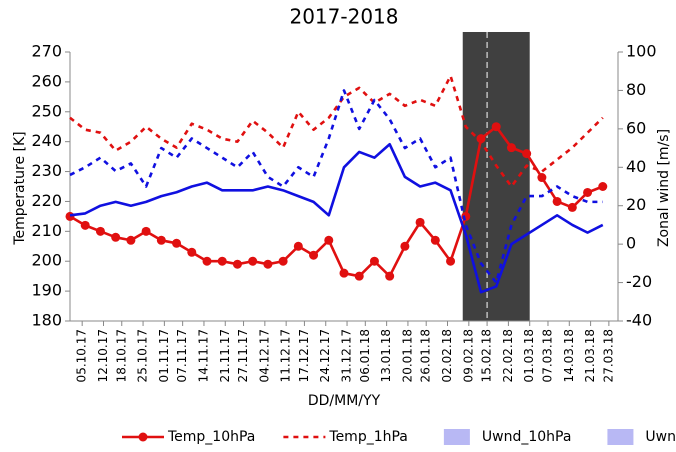 This screenshot has height=452, width=676. I want to click on x-tick-label: 21.11.17, so click(225, 355).